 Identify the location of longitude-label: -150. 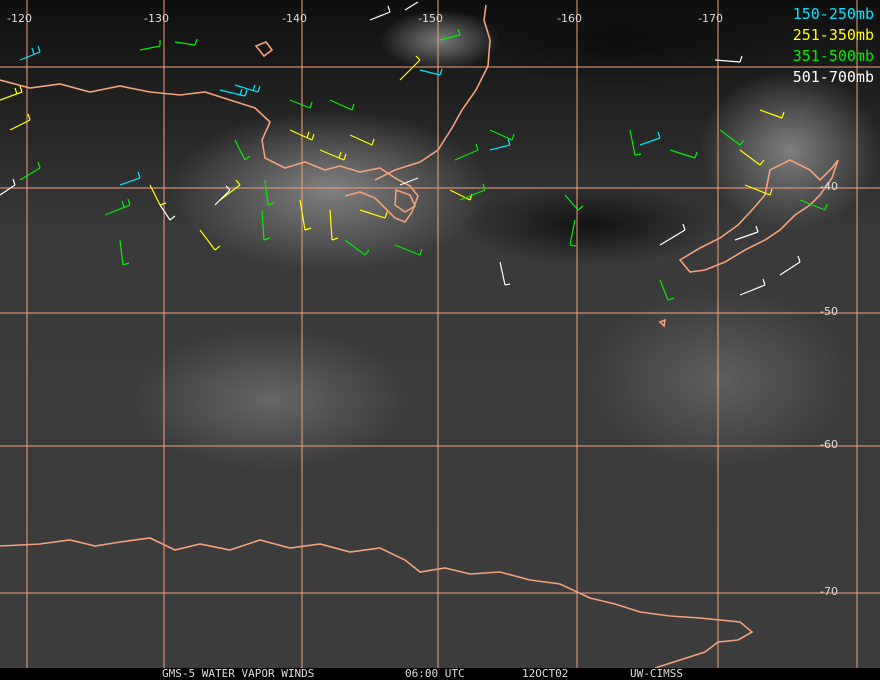
(430, 18).